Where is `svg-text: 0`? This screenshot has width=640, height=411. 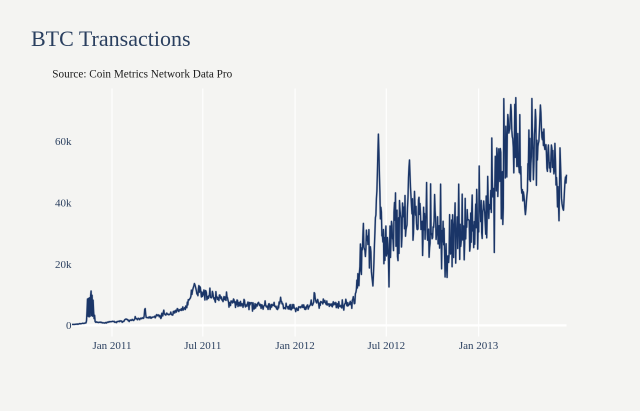
svg-text: 0 is located at coordinates (69, 326).